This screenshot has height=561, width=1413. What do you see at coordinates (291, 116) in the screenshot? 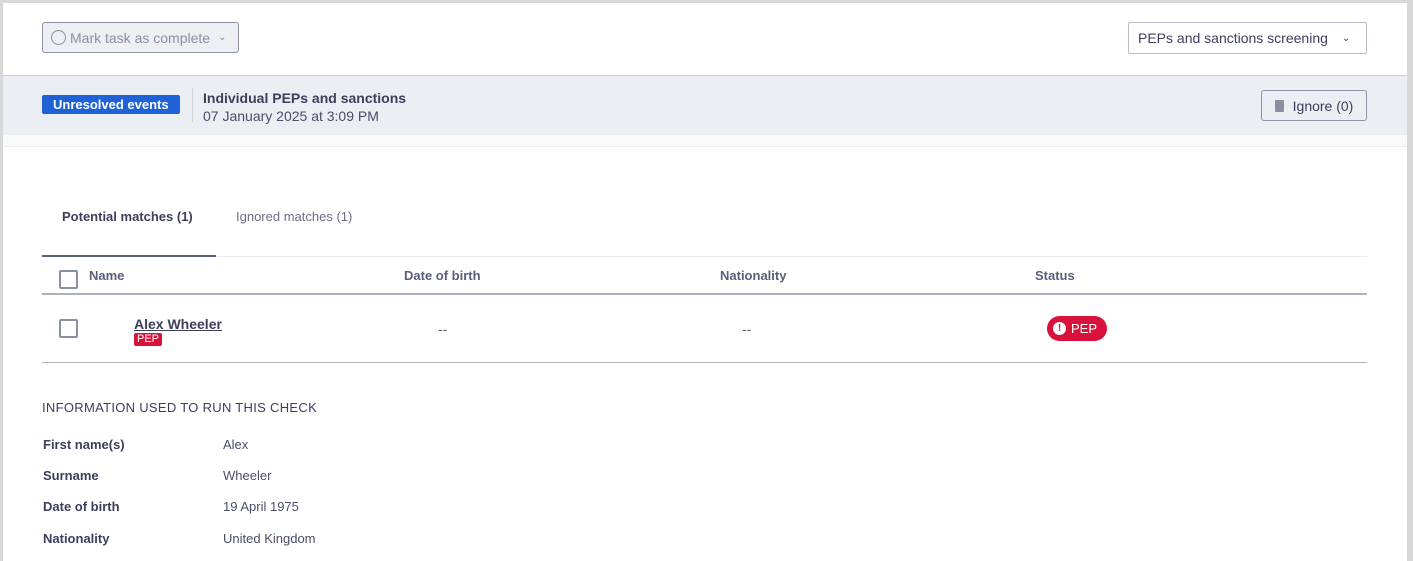
I see `event-date: 07 January 2025 at 3:09 PM` at bounding box center [291, 116].